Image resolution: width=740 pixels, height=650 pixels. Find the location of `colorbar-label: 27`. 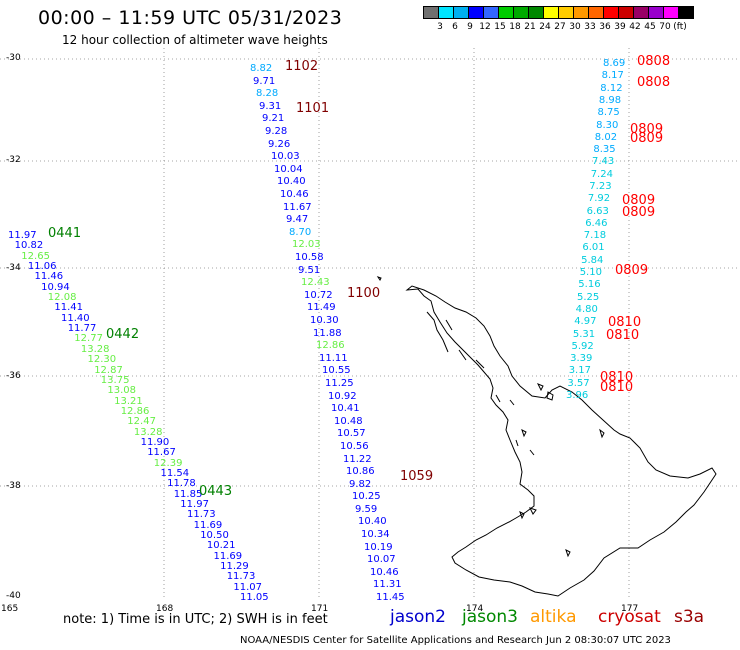

colorbar-label: 27 is located at coordinates (560, 27).